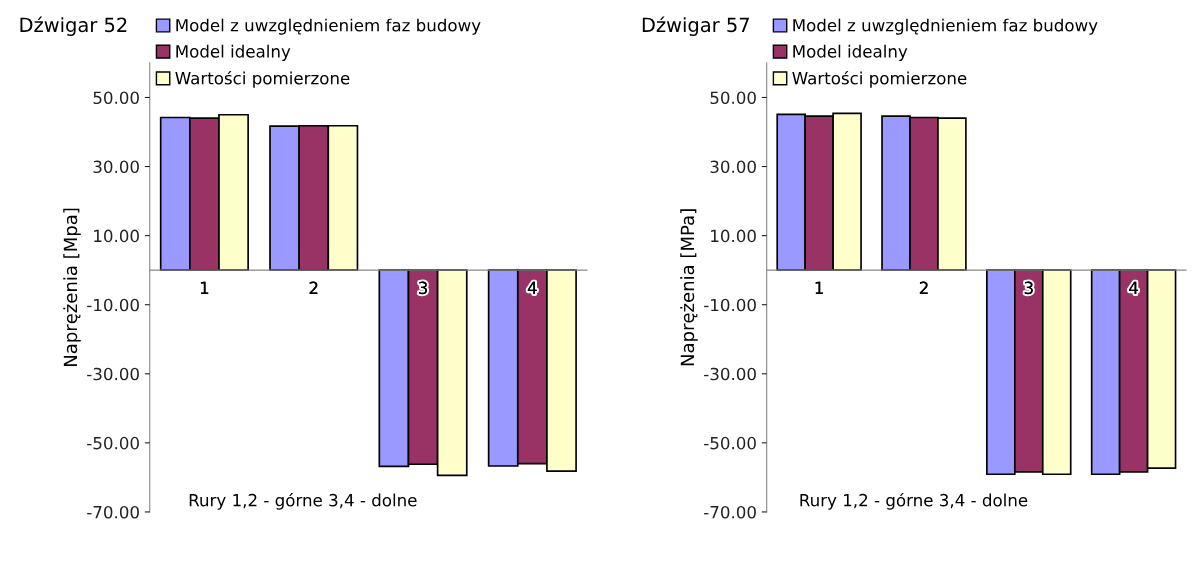  What do you see at coordinates (72, 287) in the screenshot?
I see `y-axis-title: Naprężenia [Mpa]` at bounding box center [72, 287].